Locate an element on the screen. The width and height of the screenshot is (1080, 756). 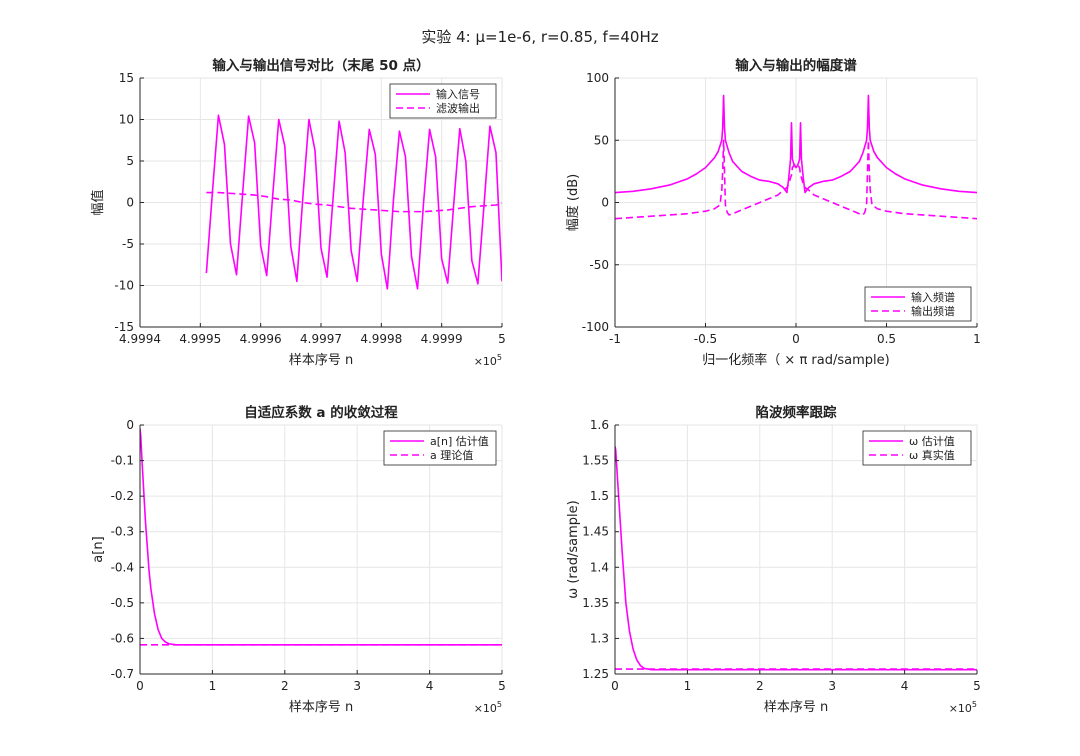
y-axis-label: a[n] is located at coordinates (98, 549).